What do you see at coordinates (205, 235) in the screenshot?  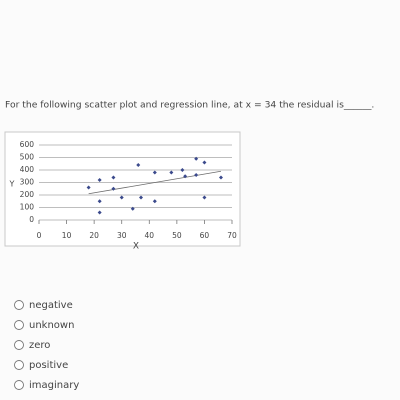 I see `x-tick-label: 60` at bounding box center [205, 235].